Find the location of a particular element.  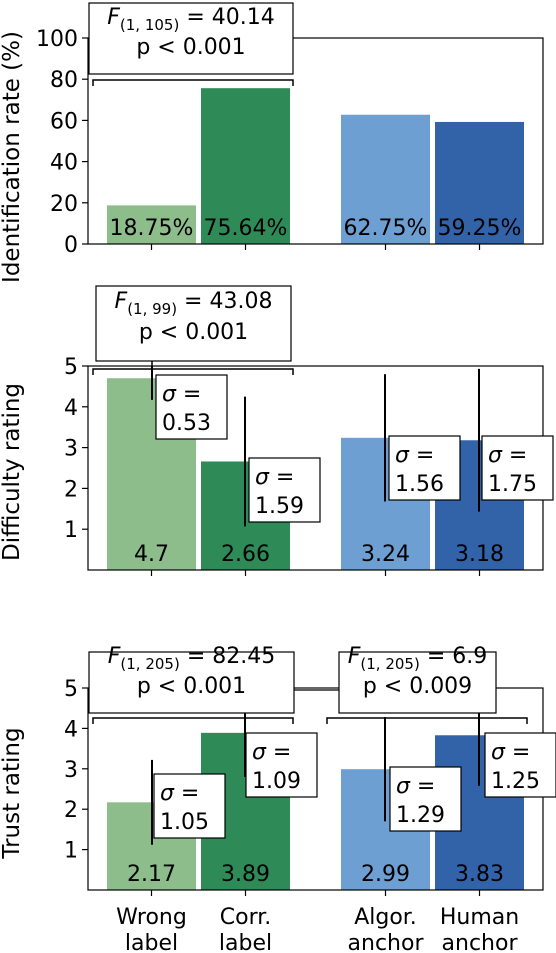

f-statistic: F(1, 205) = 82.45 is located at coordinates (191, 658).